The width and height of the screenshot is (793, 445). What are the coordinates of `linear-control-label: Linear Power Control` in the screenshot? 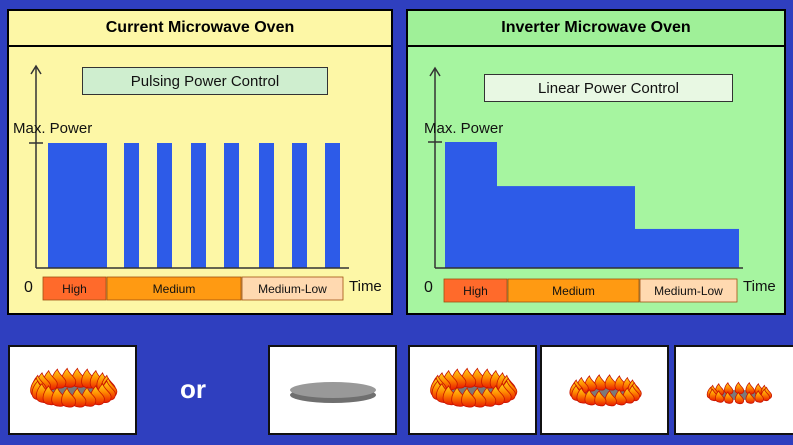 It's located at (608, 88).